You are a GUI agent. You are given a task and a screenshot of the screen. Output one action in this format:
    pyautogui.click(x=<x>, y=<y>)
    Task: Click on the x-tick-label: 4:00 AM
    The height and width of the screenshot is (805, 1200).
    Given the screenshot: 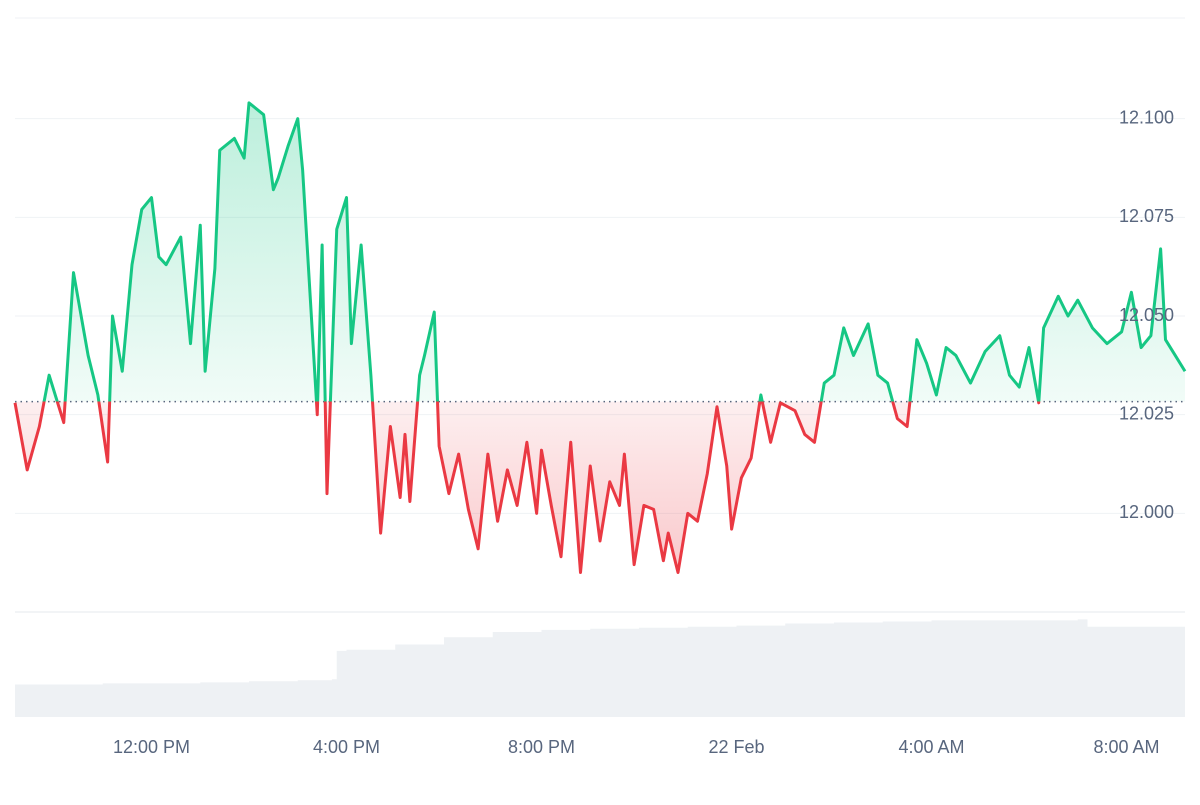 What is the action you would take?
    pyautogui.click(x=931, y=747)
    